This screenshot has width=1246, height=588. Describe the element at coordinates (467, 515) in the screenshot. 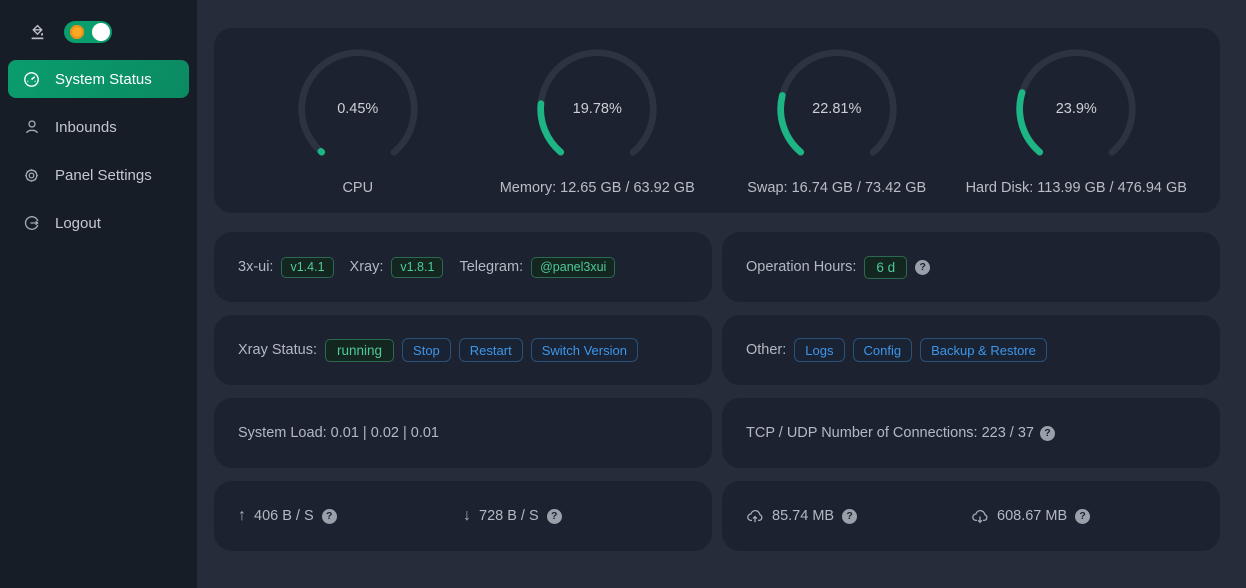

I see `down-arrow-icon: ↓` at that location.